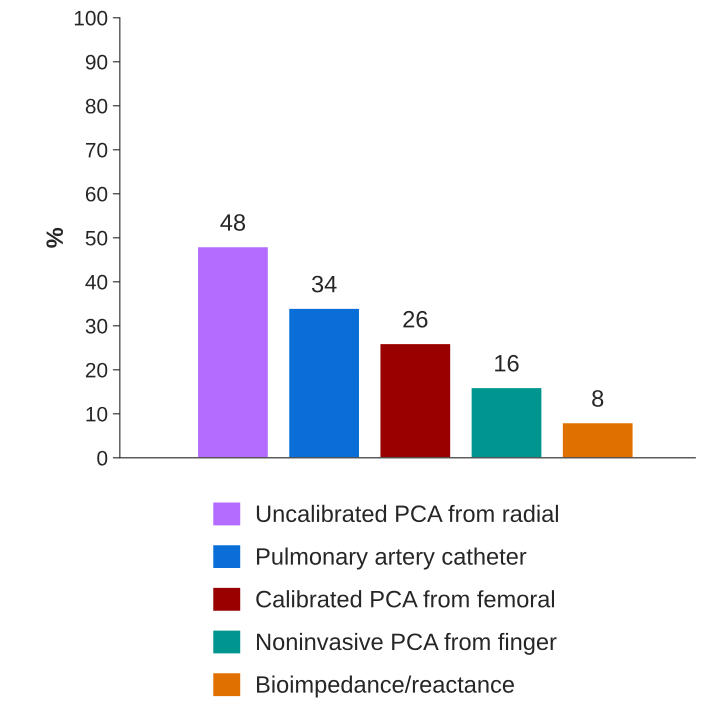  Describe the element at coordinates (97, 370) in the screenshot. I see `y-tick-label: 20` at that location.